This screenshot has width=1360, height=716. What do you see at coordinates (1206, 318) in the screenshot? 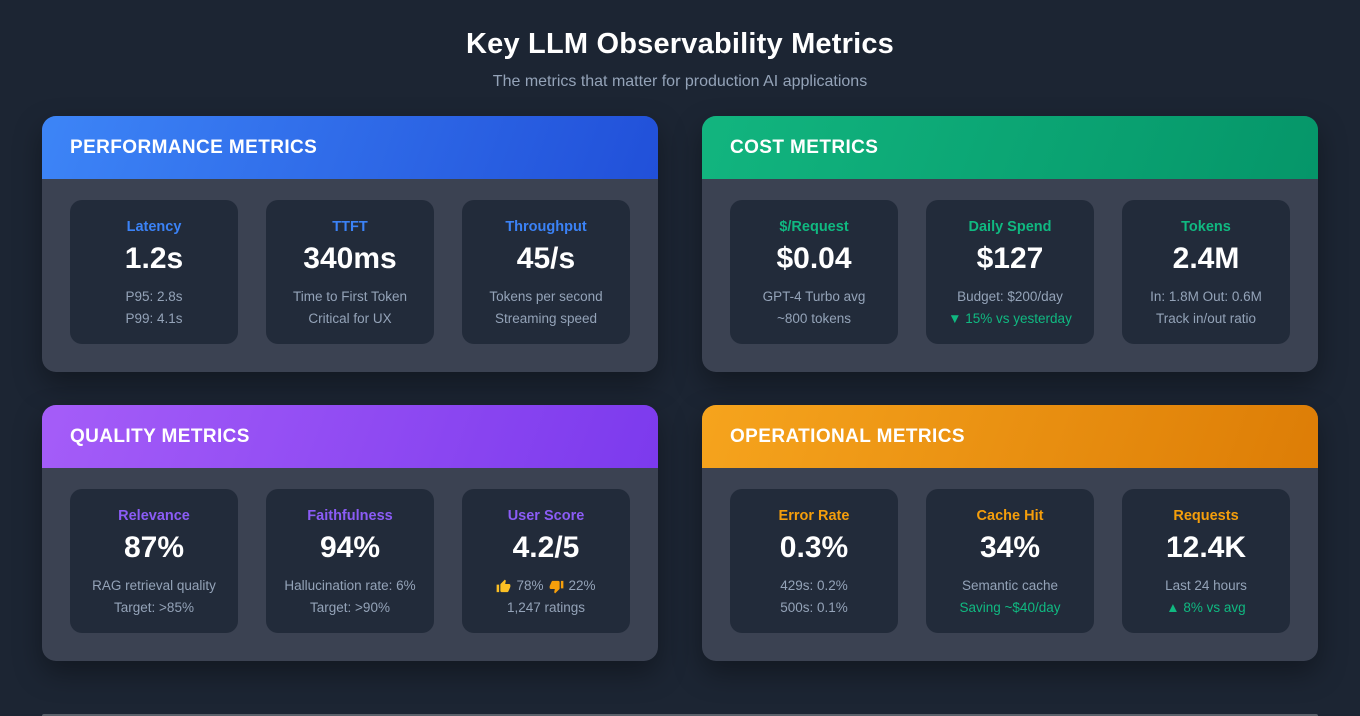
I see `metric-subline: Track in/out ratio` at bounding box center [1206, 318].